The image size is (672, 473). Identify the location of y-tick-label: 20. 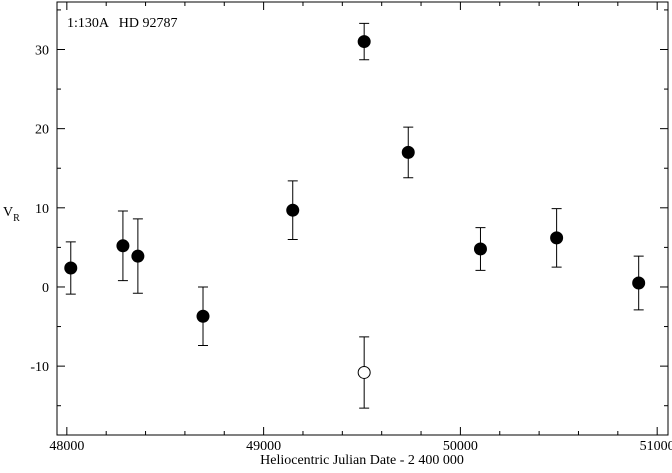
(42, 130).